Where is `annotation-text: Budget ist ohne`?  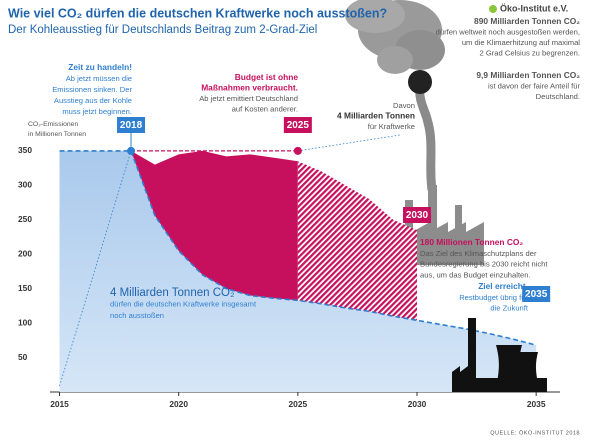 annotation-text: Budget ist ohne is located at coordinates (267, 77).